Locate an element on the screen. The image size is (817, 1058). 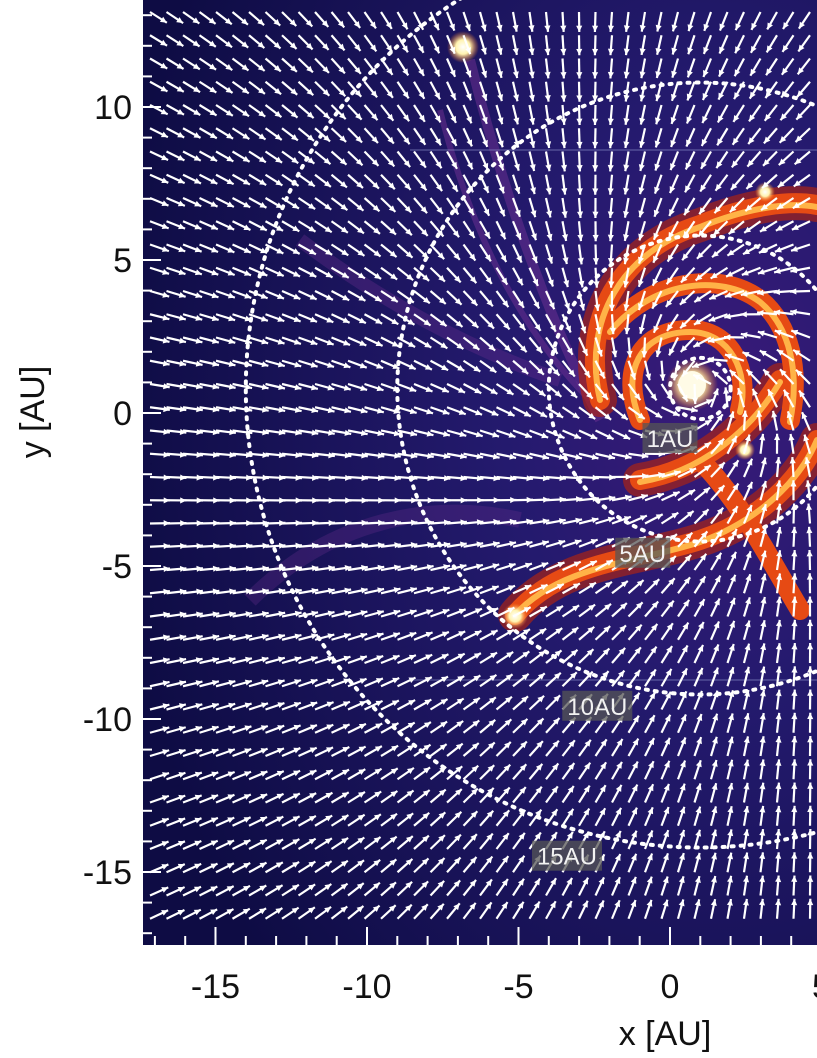
y-axis-title: y [AU] is located at coordinates (33, 412).